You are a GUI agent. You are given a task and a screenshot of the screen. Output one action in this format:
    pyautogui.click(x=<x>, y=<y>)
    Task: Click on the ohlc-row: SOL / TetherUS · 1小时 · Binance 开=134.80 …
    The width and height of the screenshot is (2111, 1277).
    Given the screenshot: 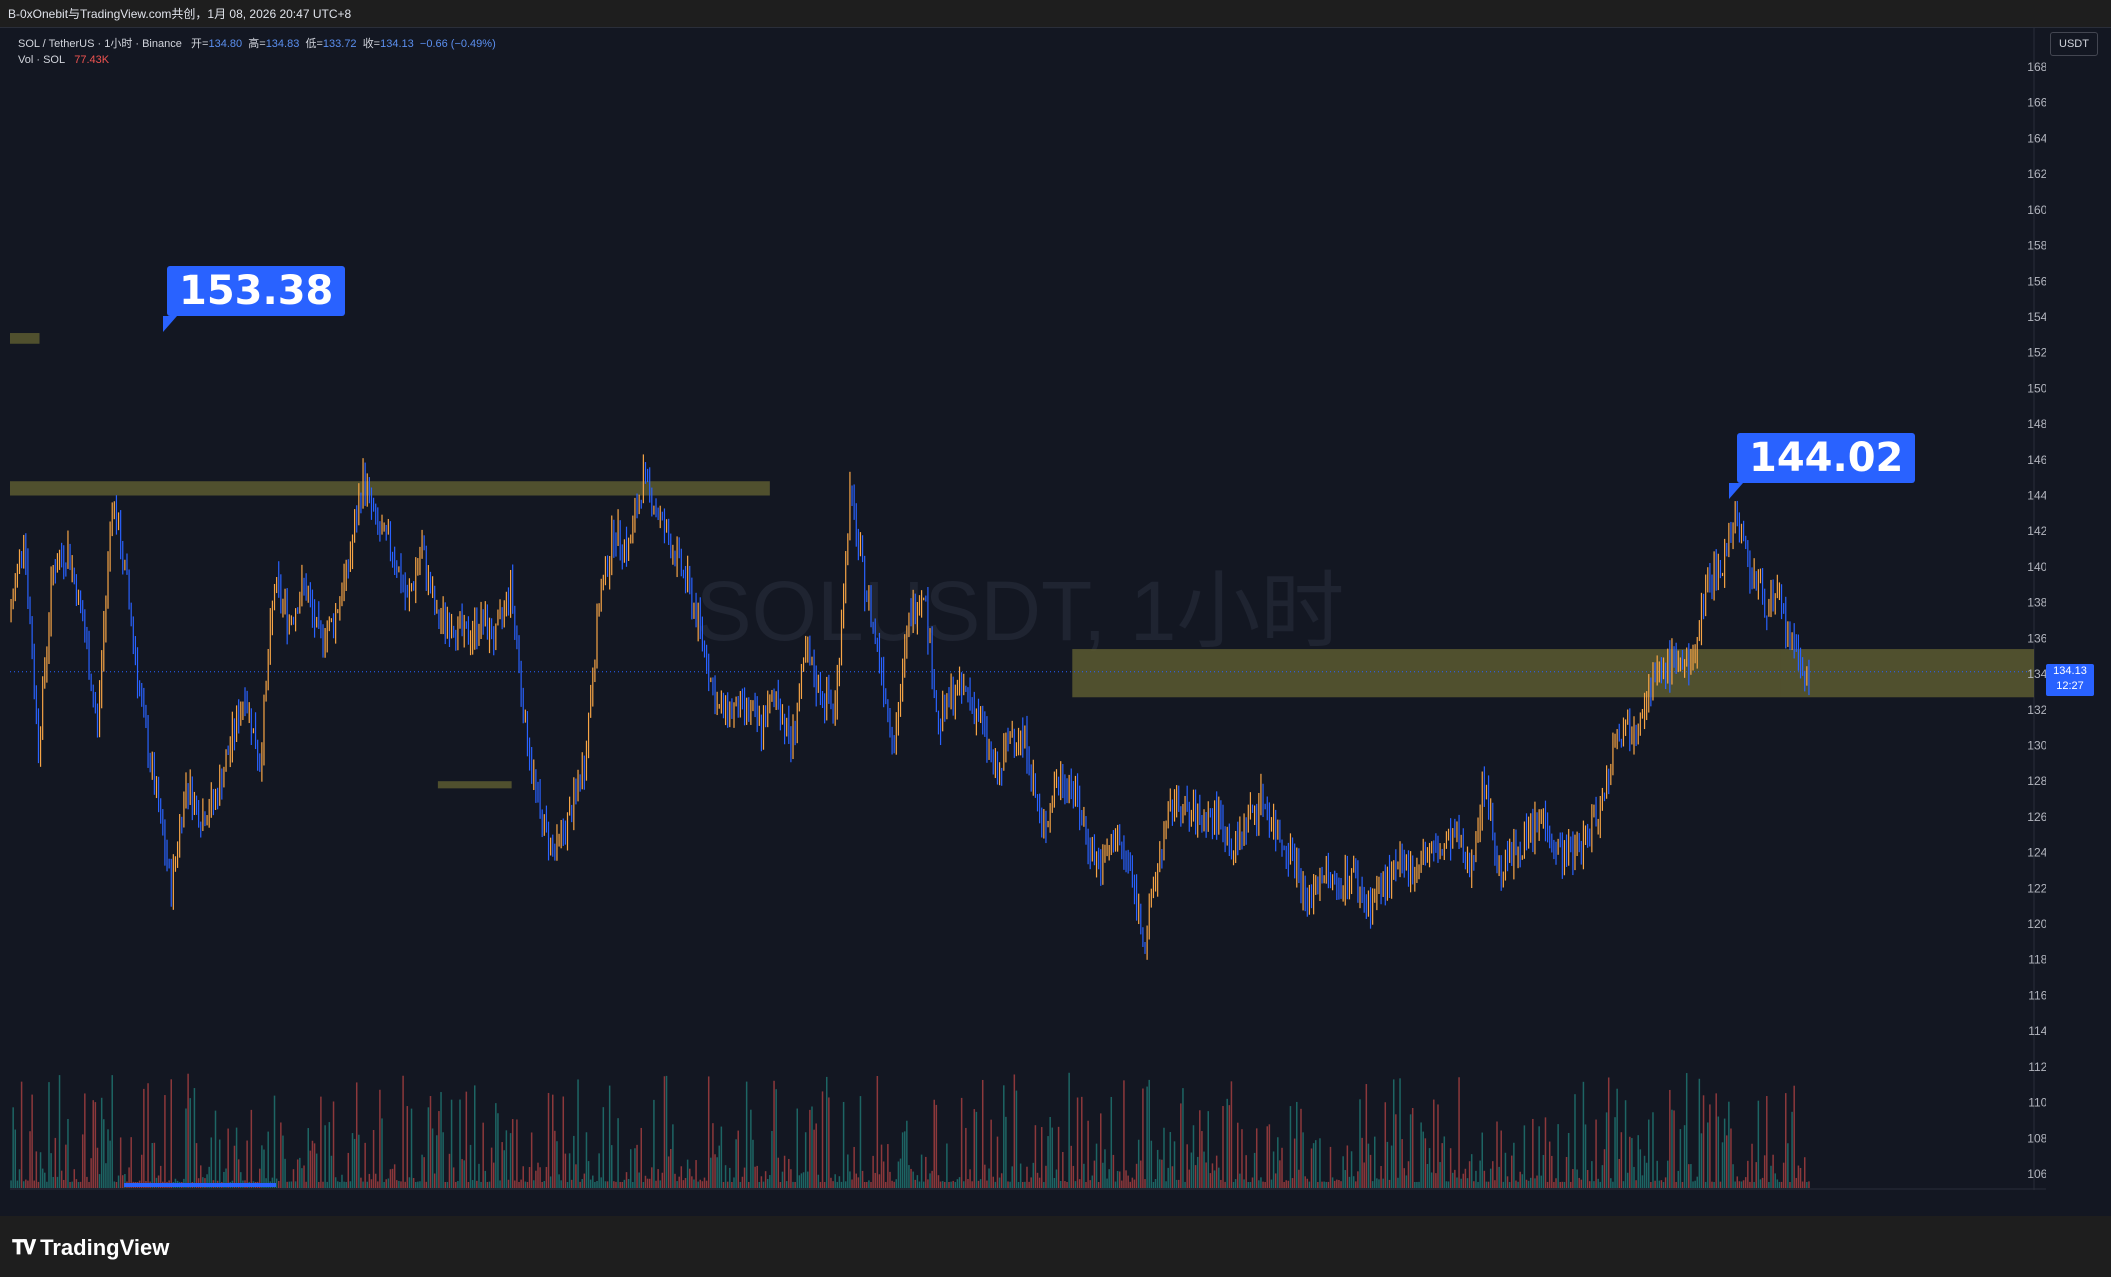 What is the action you would take?
    pyautogui.click(x=257, y=44)
    